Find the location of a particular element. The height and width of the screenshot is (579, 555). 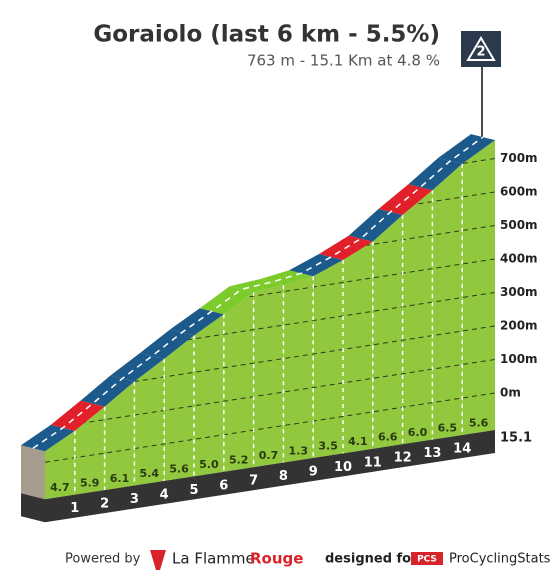

designed-for: designed for is located at coordinates (371, 559).